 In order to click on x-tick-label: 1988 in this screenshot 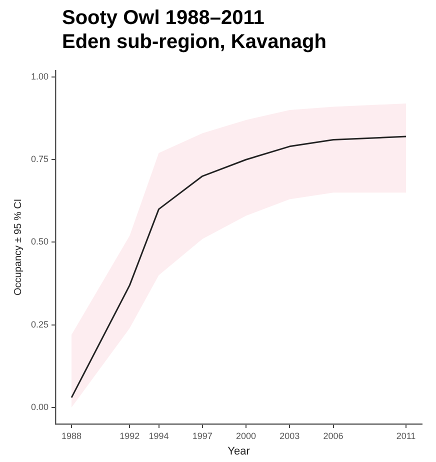, I will do `click(72, 435)`.